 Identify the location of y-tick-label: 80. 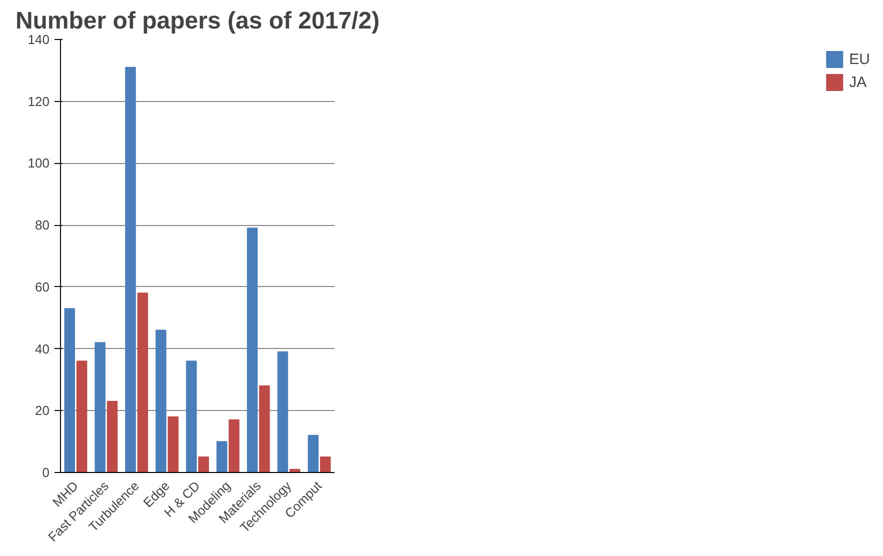
(42, 225).